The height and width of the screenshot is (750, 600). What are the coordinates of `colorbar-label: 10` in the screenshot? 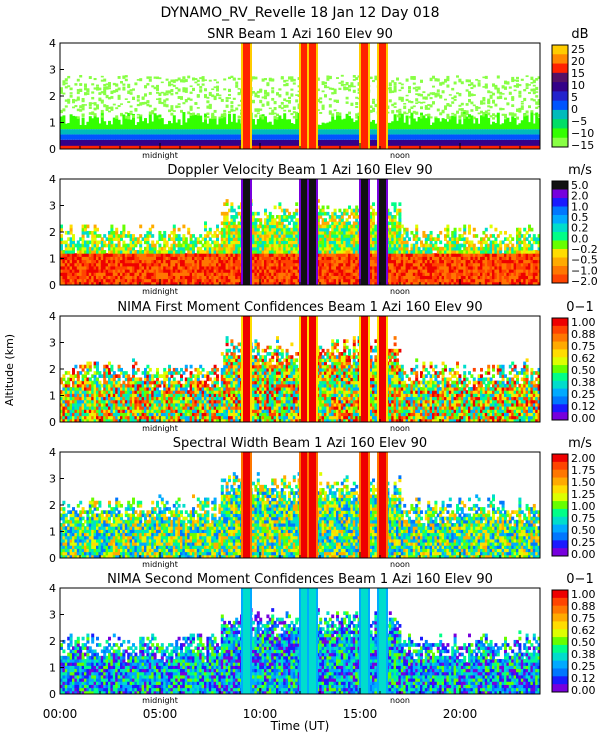 It's located at (578, 85).